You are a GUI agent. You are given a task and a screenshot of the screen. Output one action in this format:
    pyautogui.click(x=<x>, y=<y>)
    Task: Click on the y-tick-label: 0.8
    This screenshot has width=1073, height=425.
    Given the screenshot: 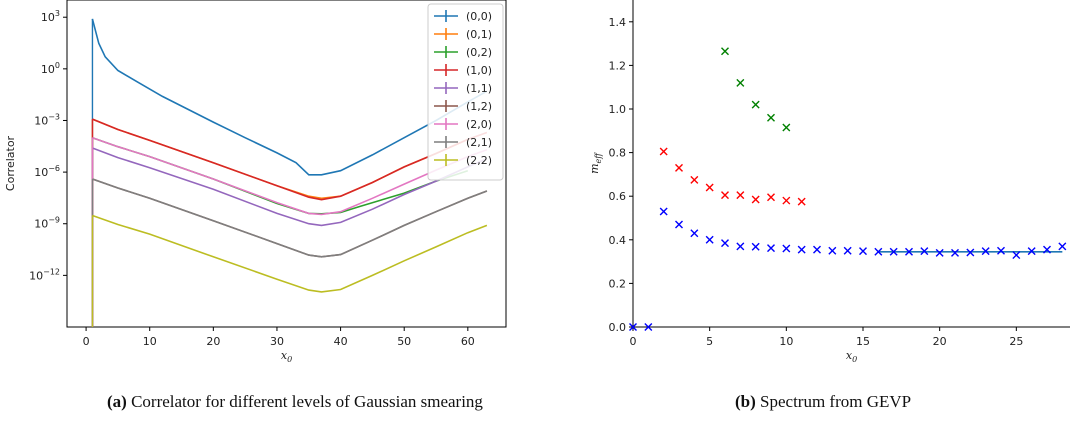 What is the action you would take?
    pyautogui.click(x=618, y=153)
    